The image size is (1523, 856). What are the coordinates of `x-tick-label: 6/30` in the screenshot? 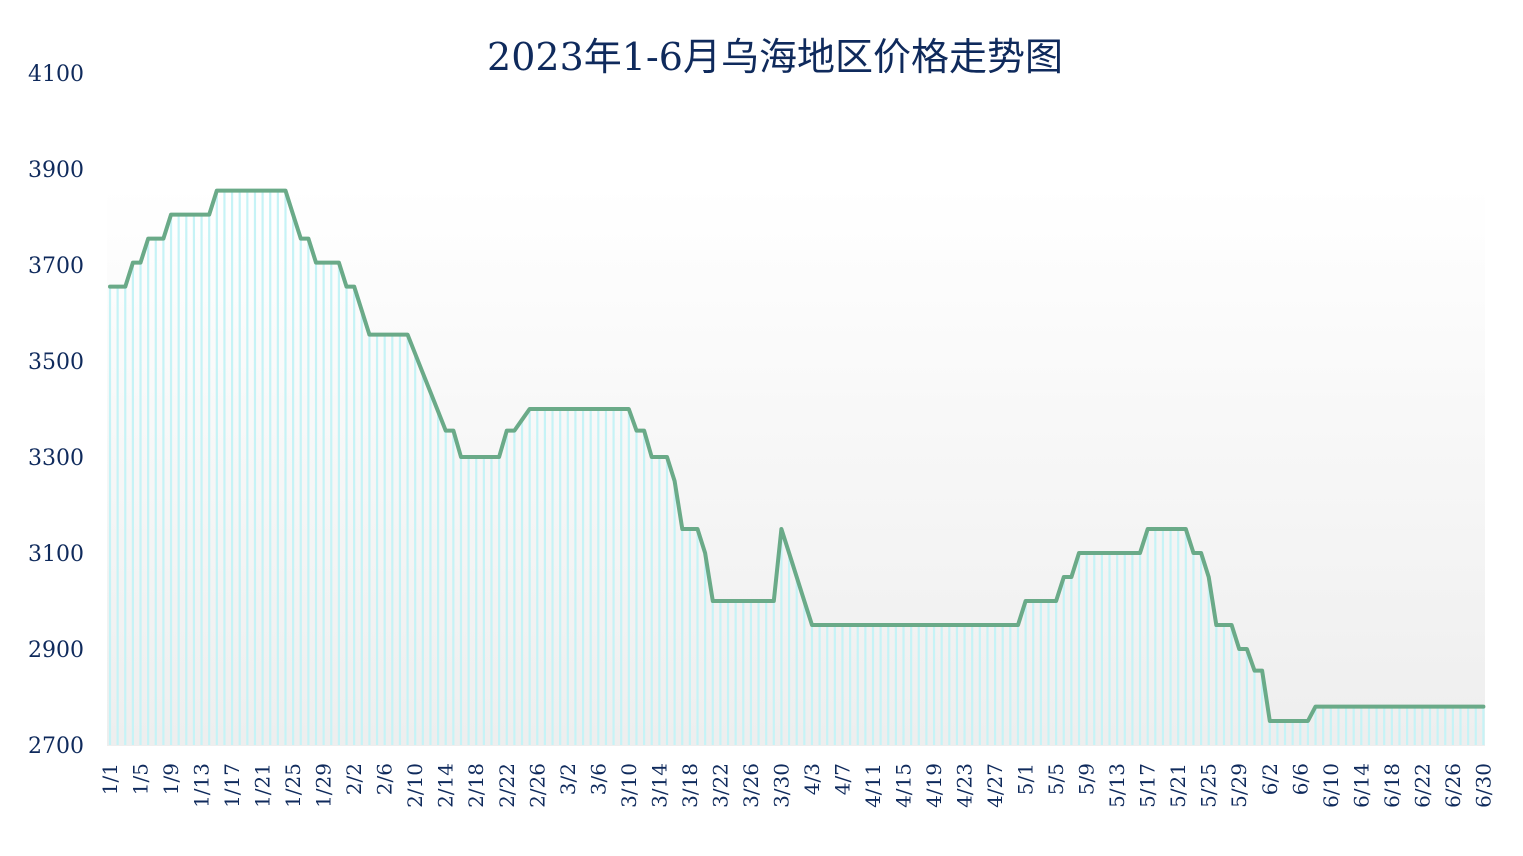 It's located at (1483, 785).